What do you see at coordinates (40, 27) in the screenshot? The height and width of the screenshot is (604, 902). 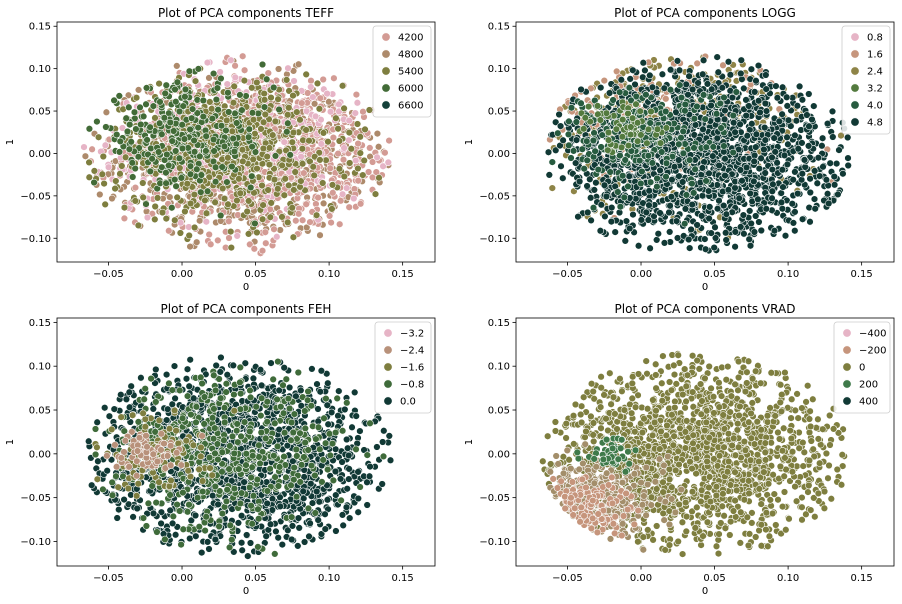 I see `y-tick-label: 0.15` at bounding box center [40, 27].